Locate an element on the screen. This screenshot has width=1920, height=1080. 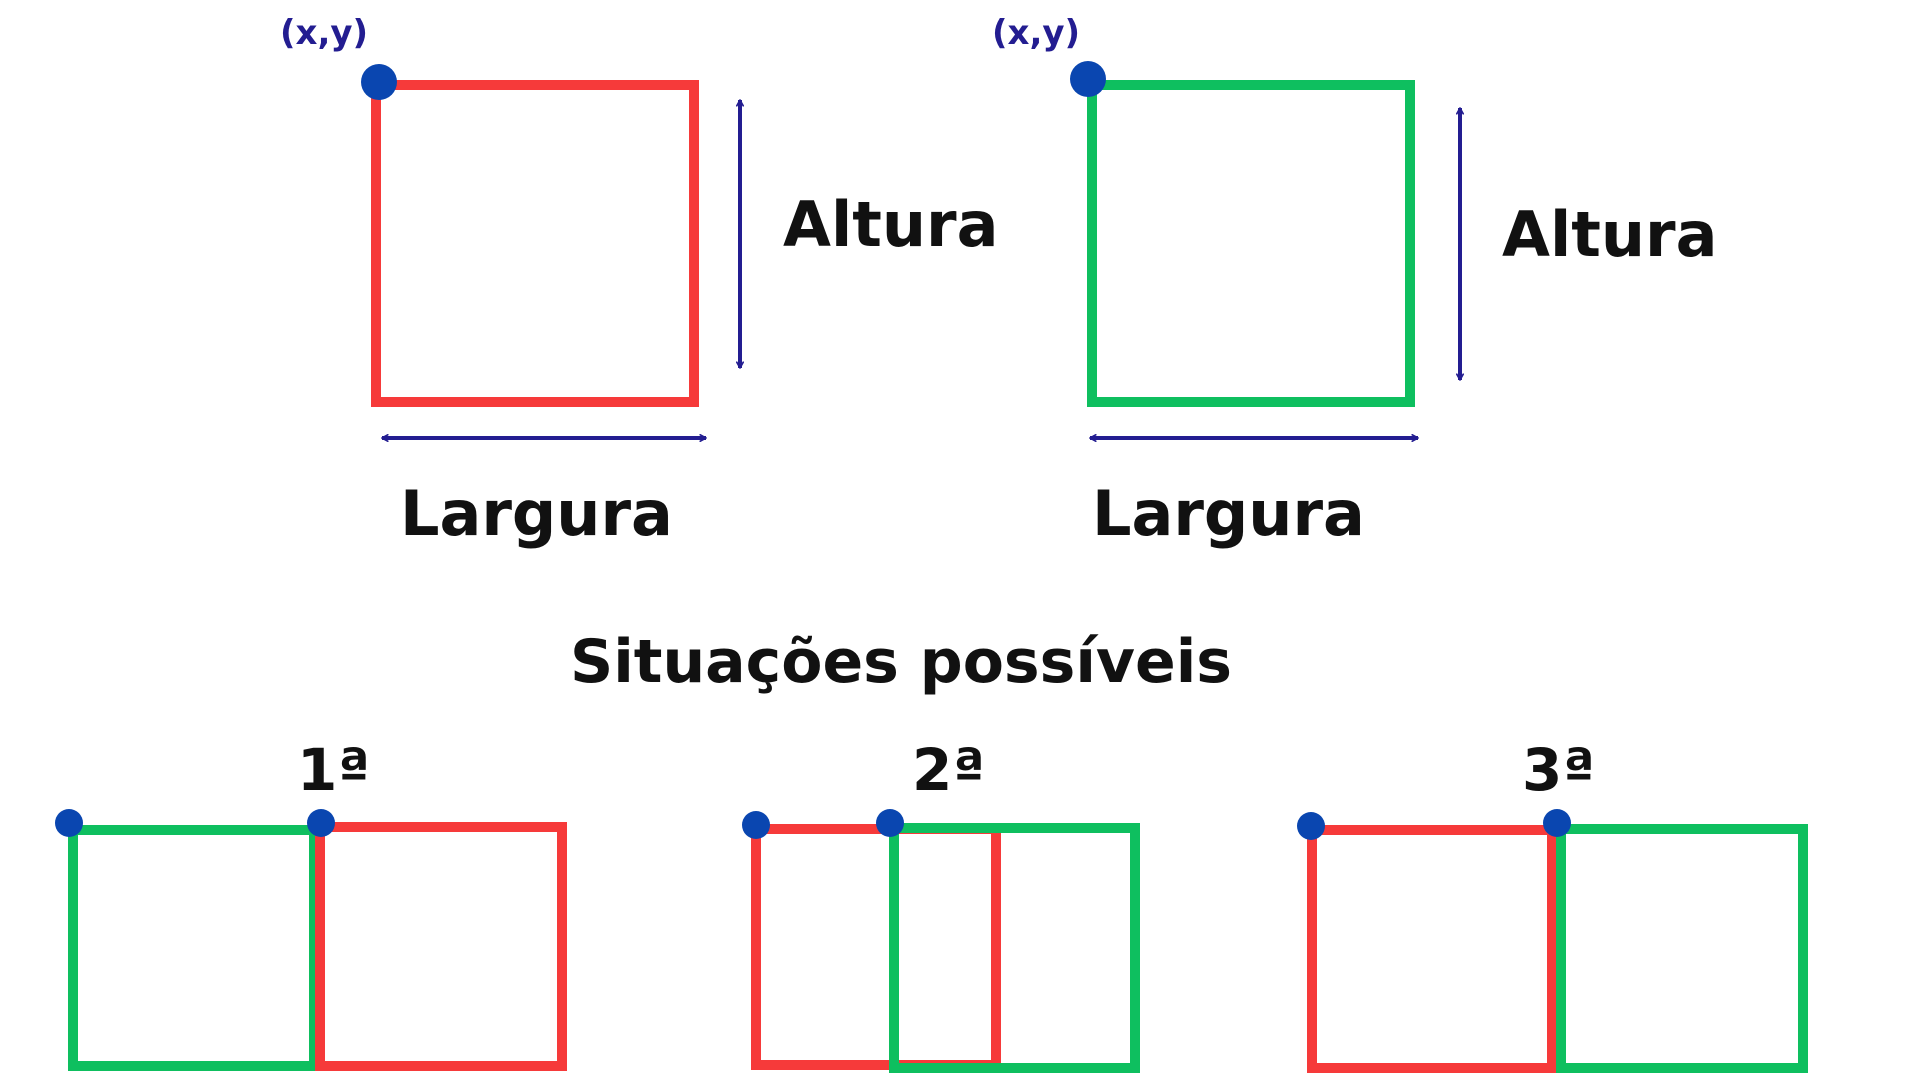
situation-label: 3ª is located at coordinates (1558, 770).